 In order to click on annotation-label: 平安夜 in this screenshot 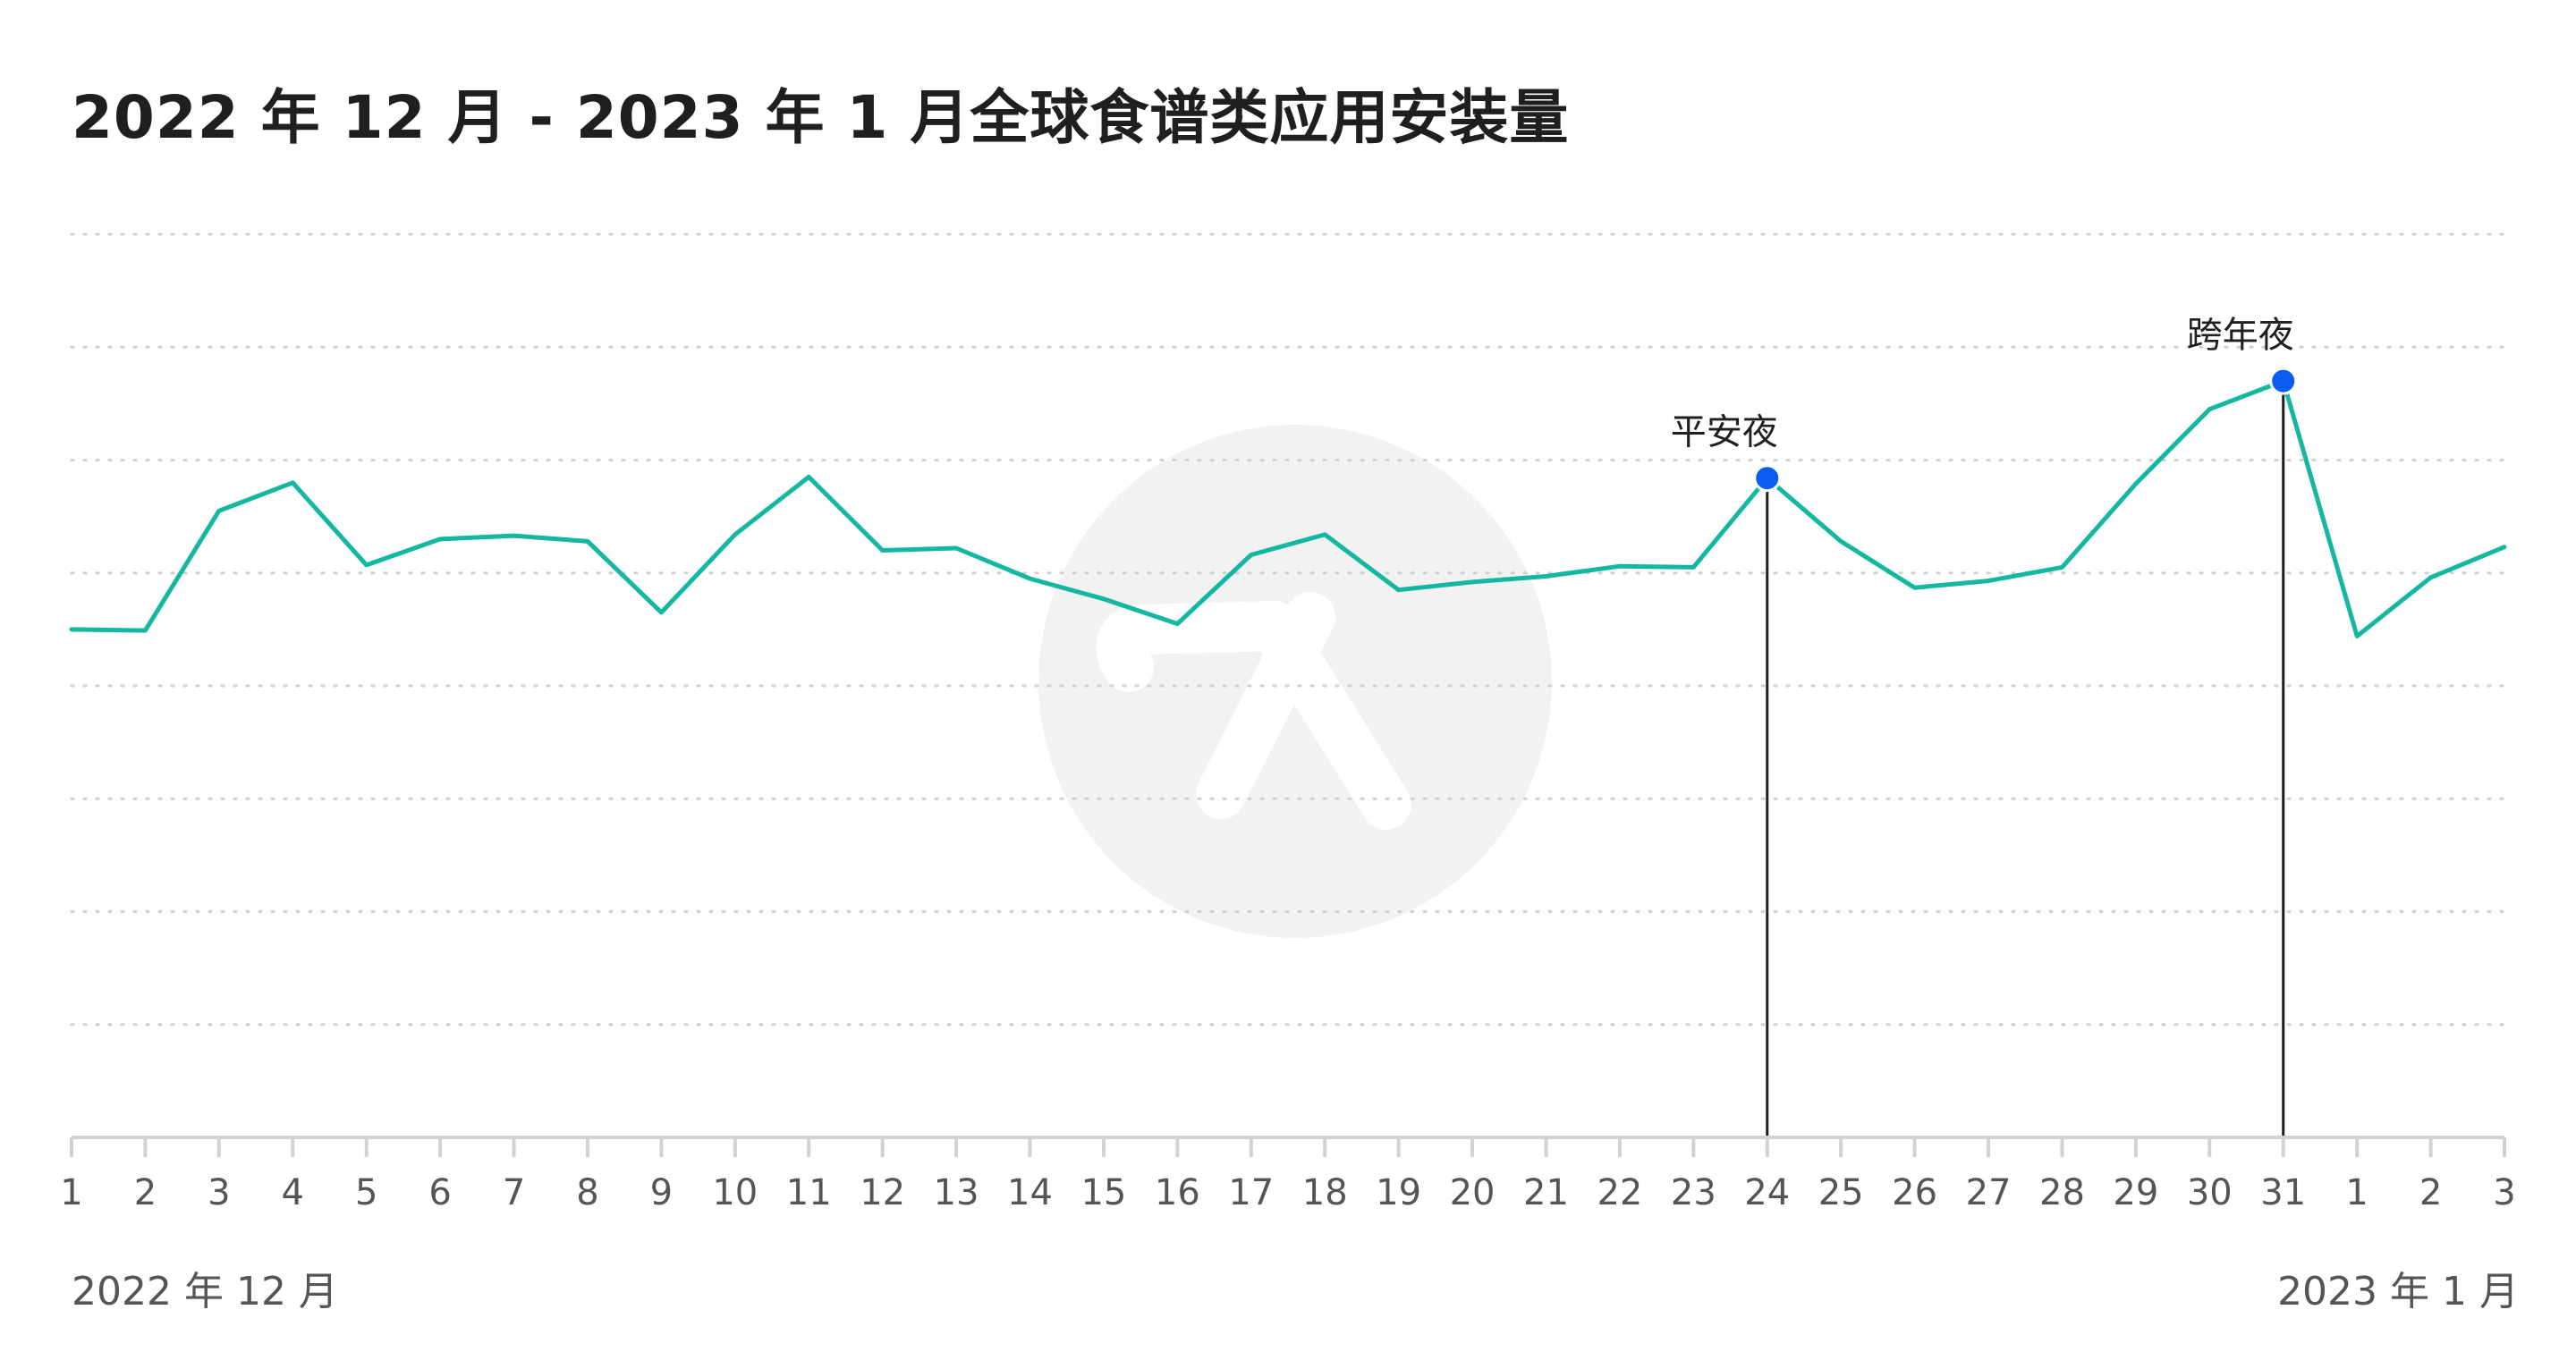, I will do `click(1724, 432)`.